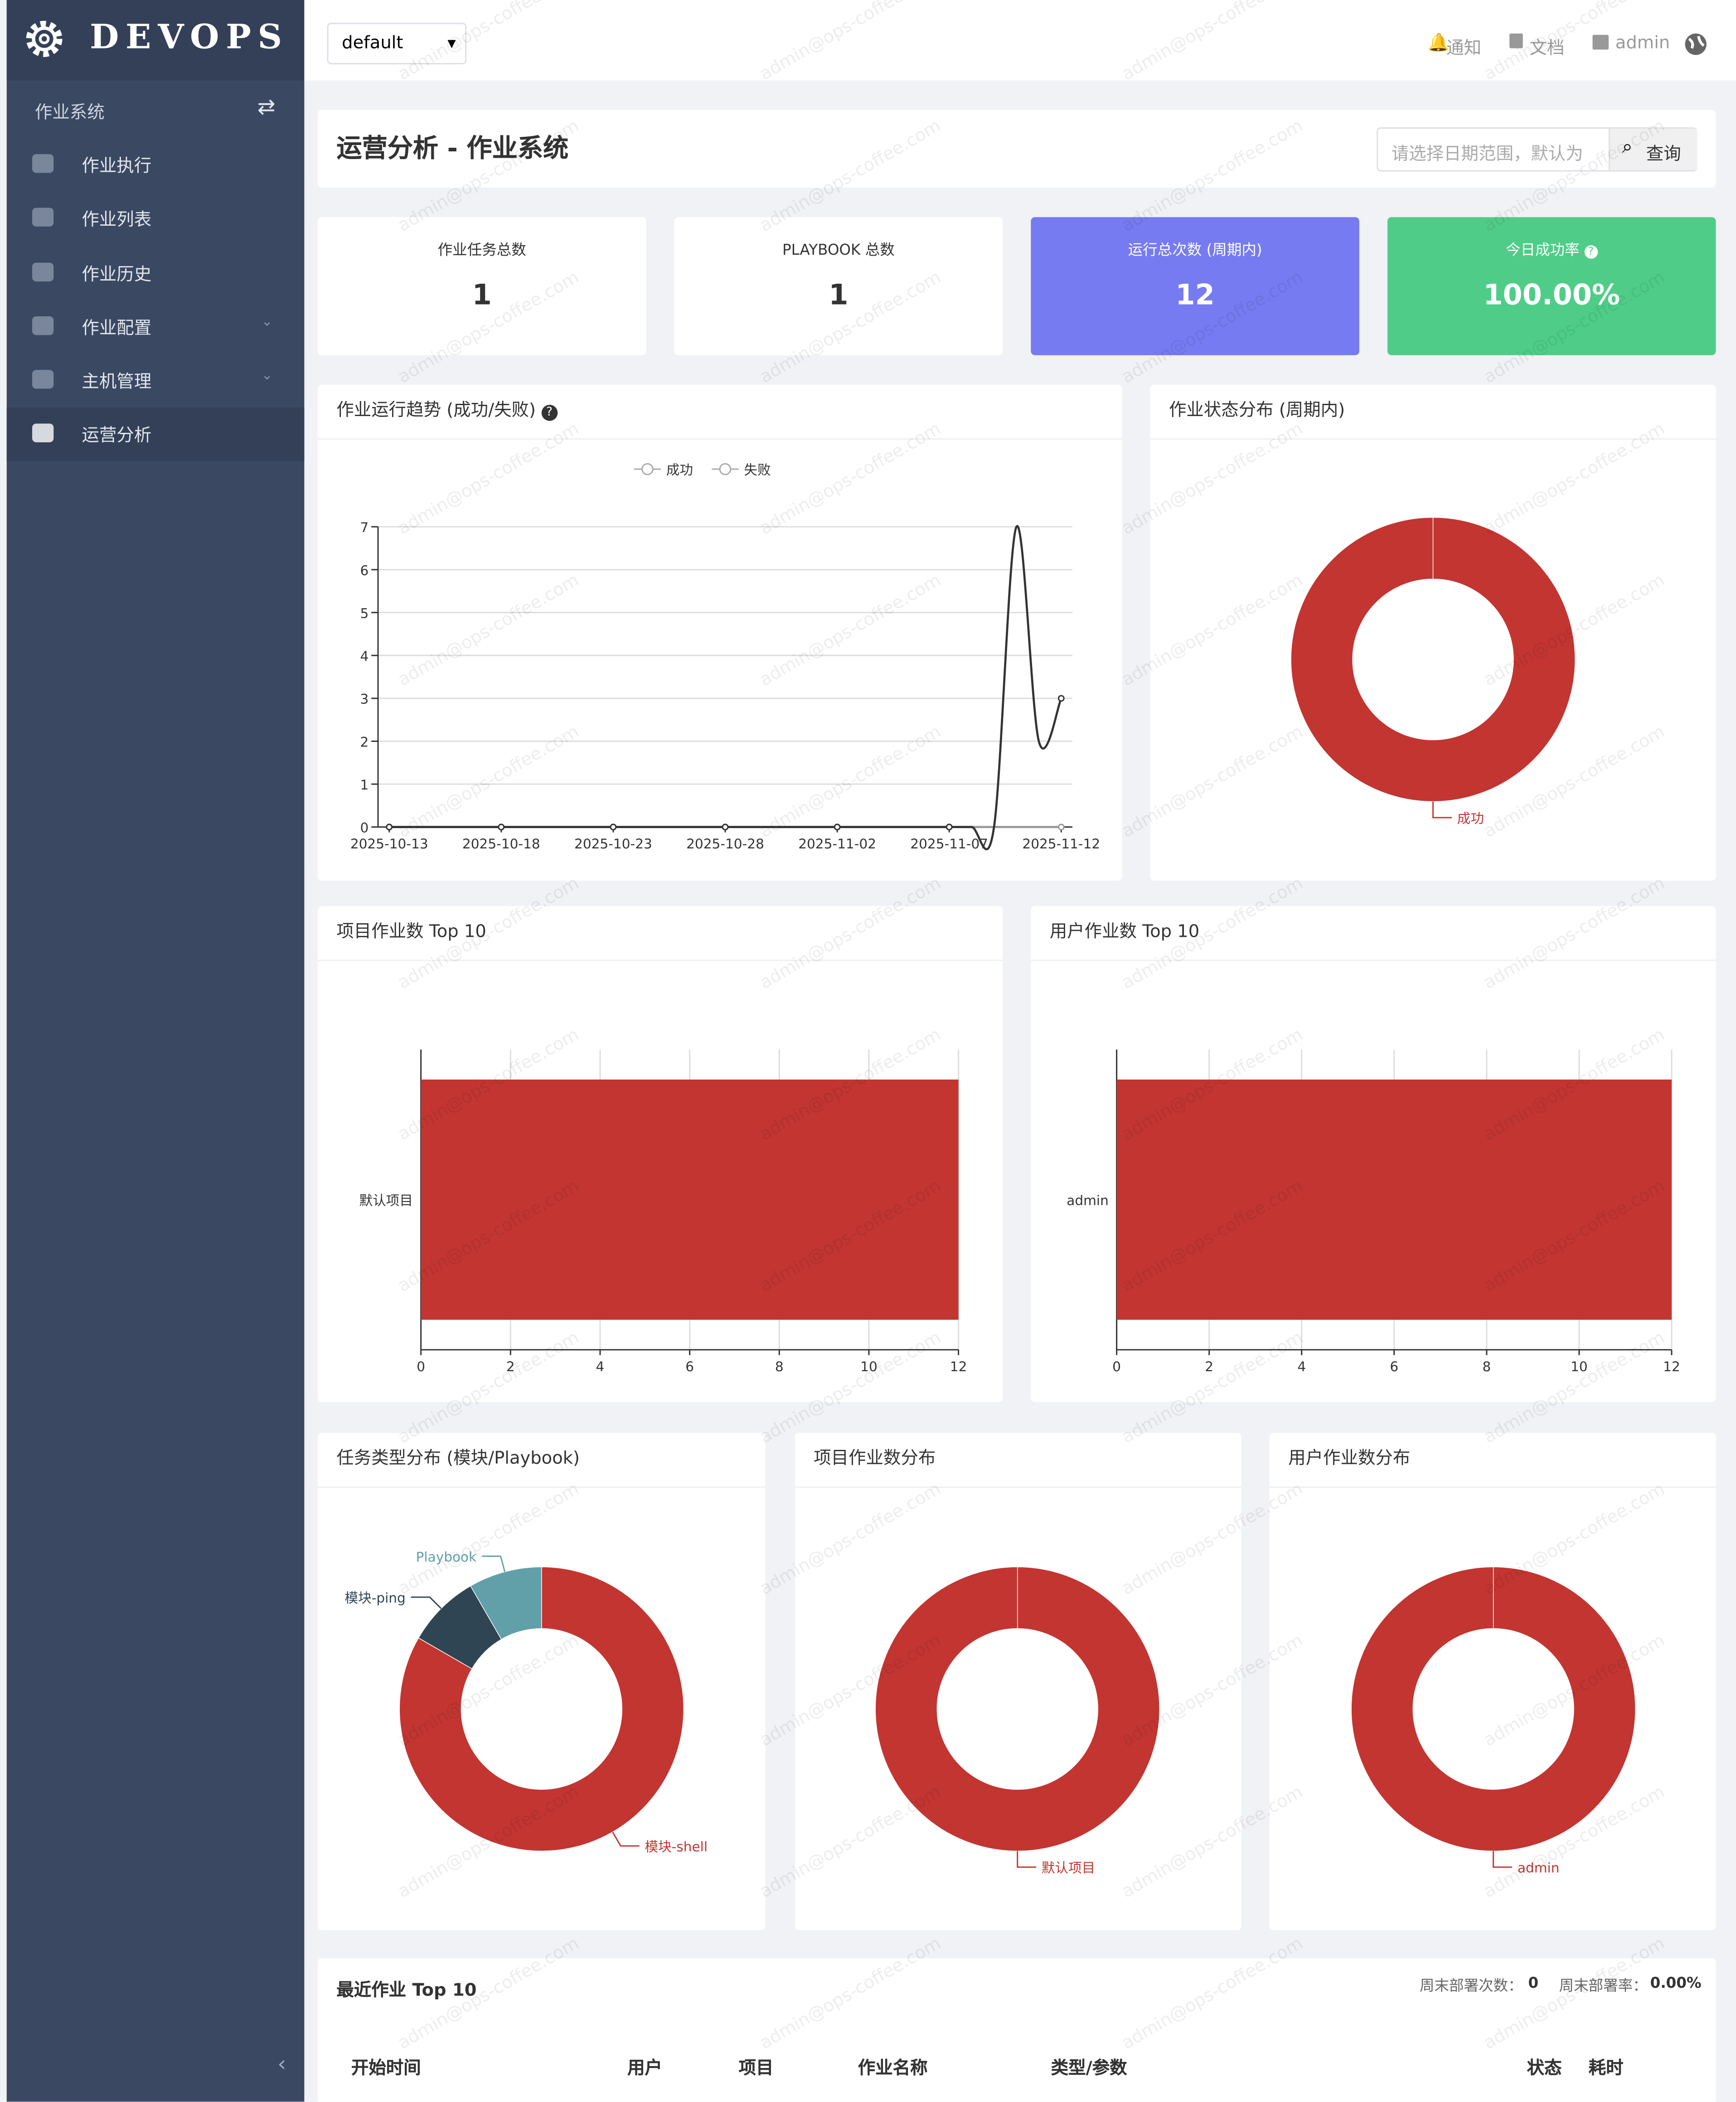 Image resolution: width=1736 pixels, height=2102 pixels. What do you see at coordinates (1653, 149) in the screenshot?
I see `query-button: ⌕ 查询` at bounding box center [1653, 149].